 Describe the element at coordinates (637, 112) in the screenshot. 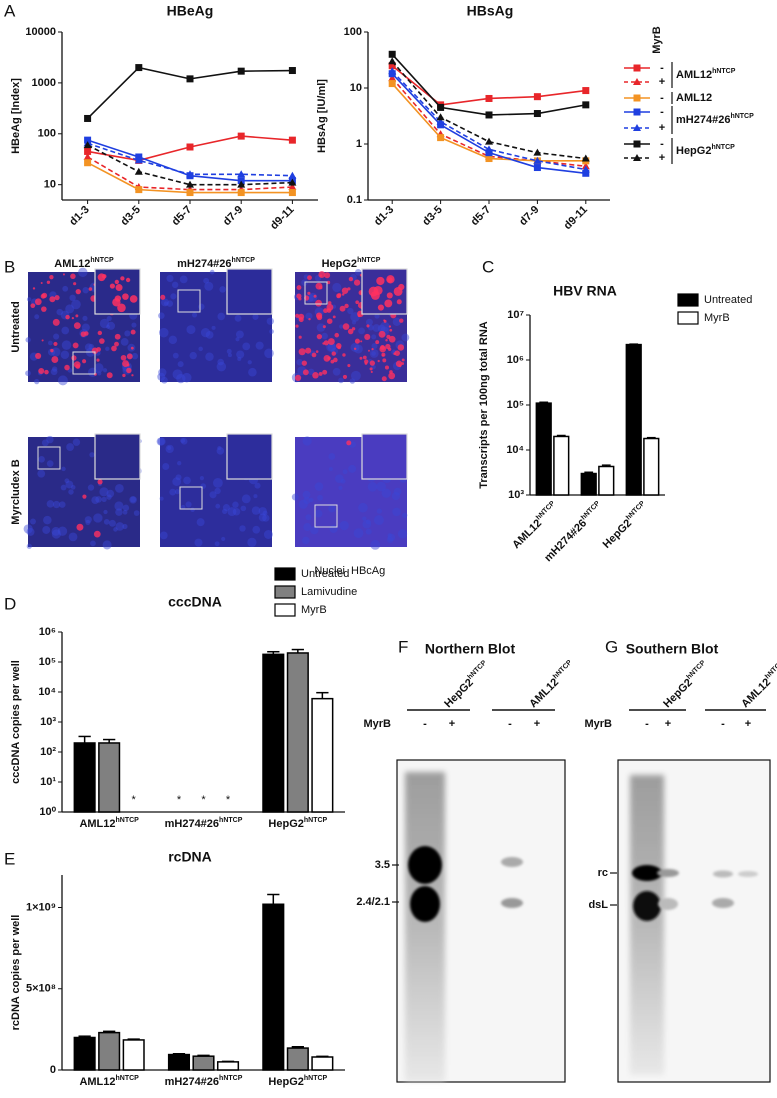

I see `legend-marker` at that location.